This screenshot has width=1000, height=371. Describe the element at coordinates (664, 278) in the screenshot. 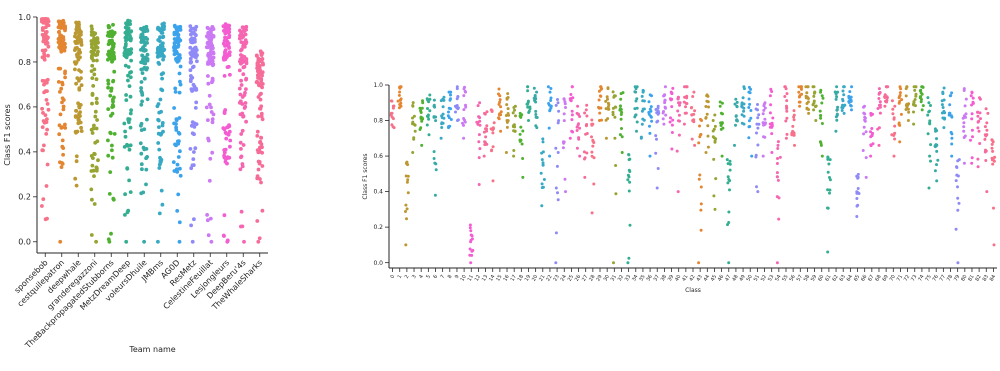

I see `x-tick-label: 38` at that location.